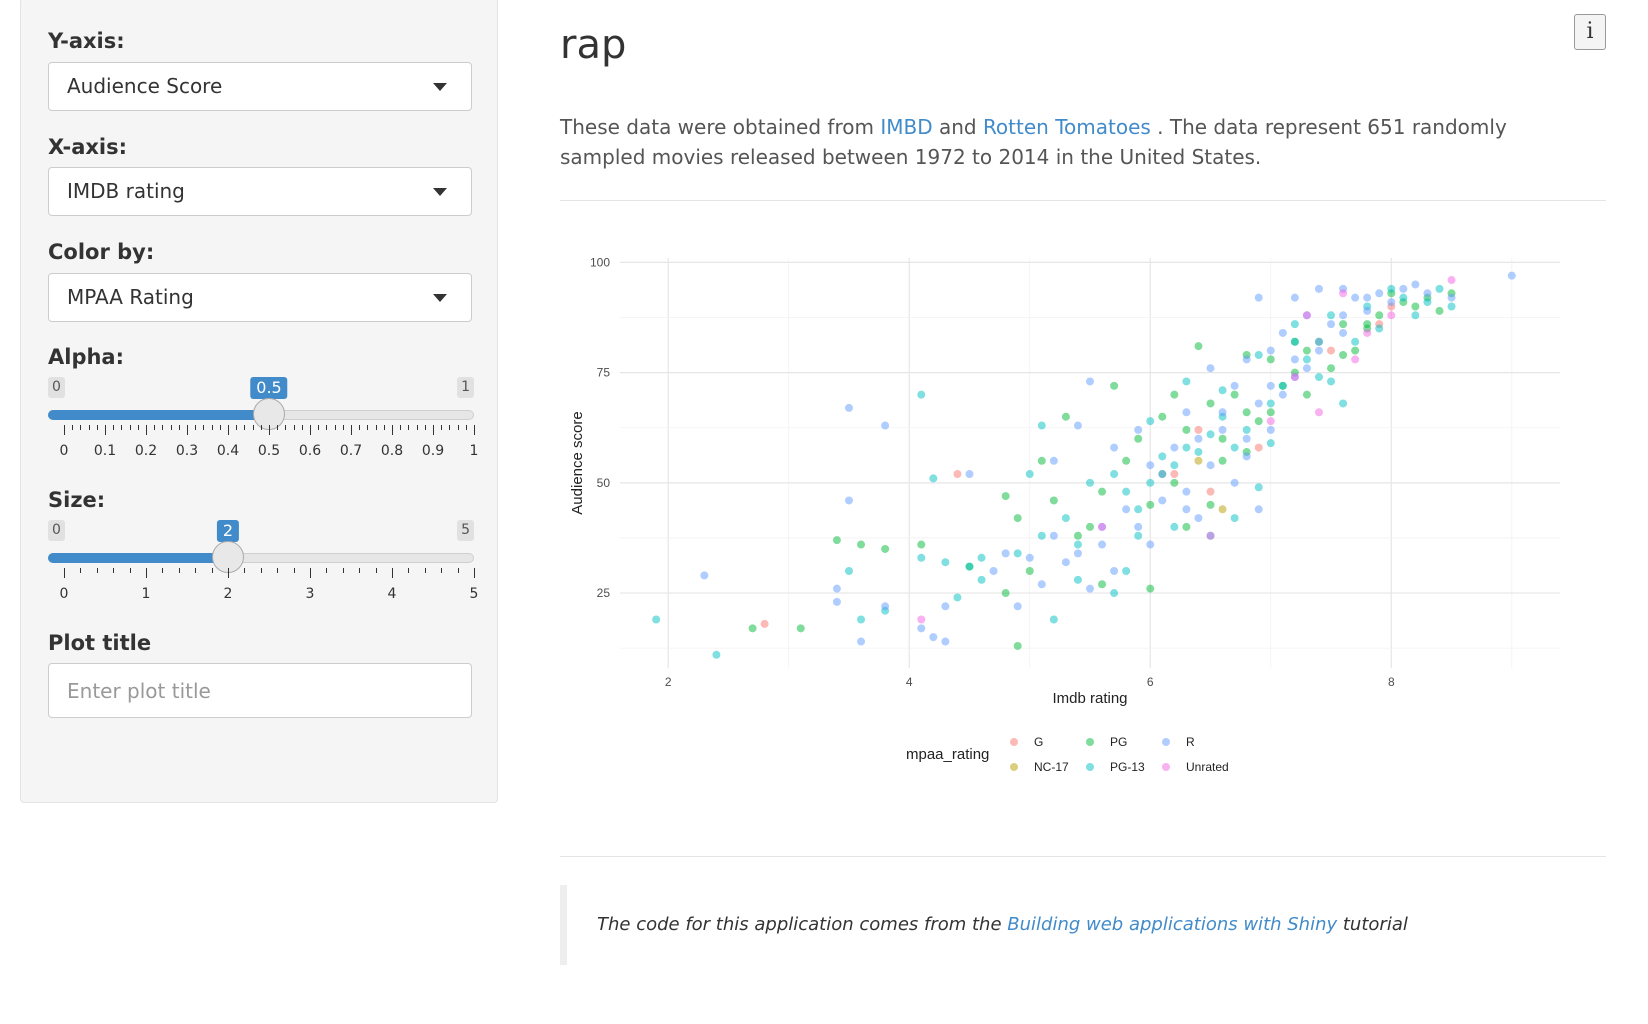  Describe the element at coordinates (64, 451) in the screenshot. I see `slider-tick-label: 0` at that location.